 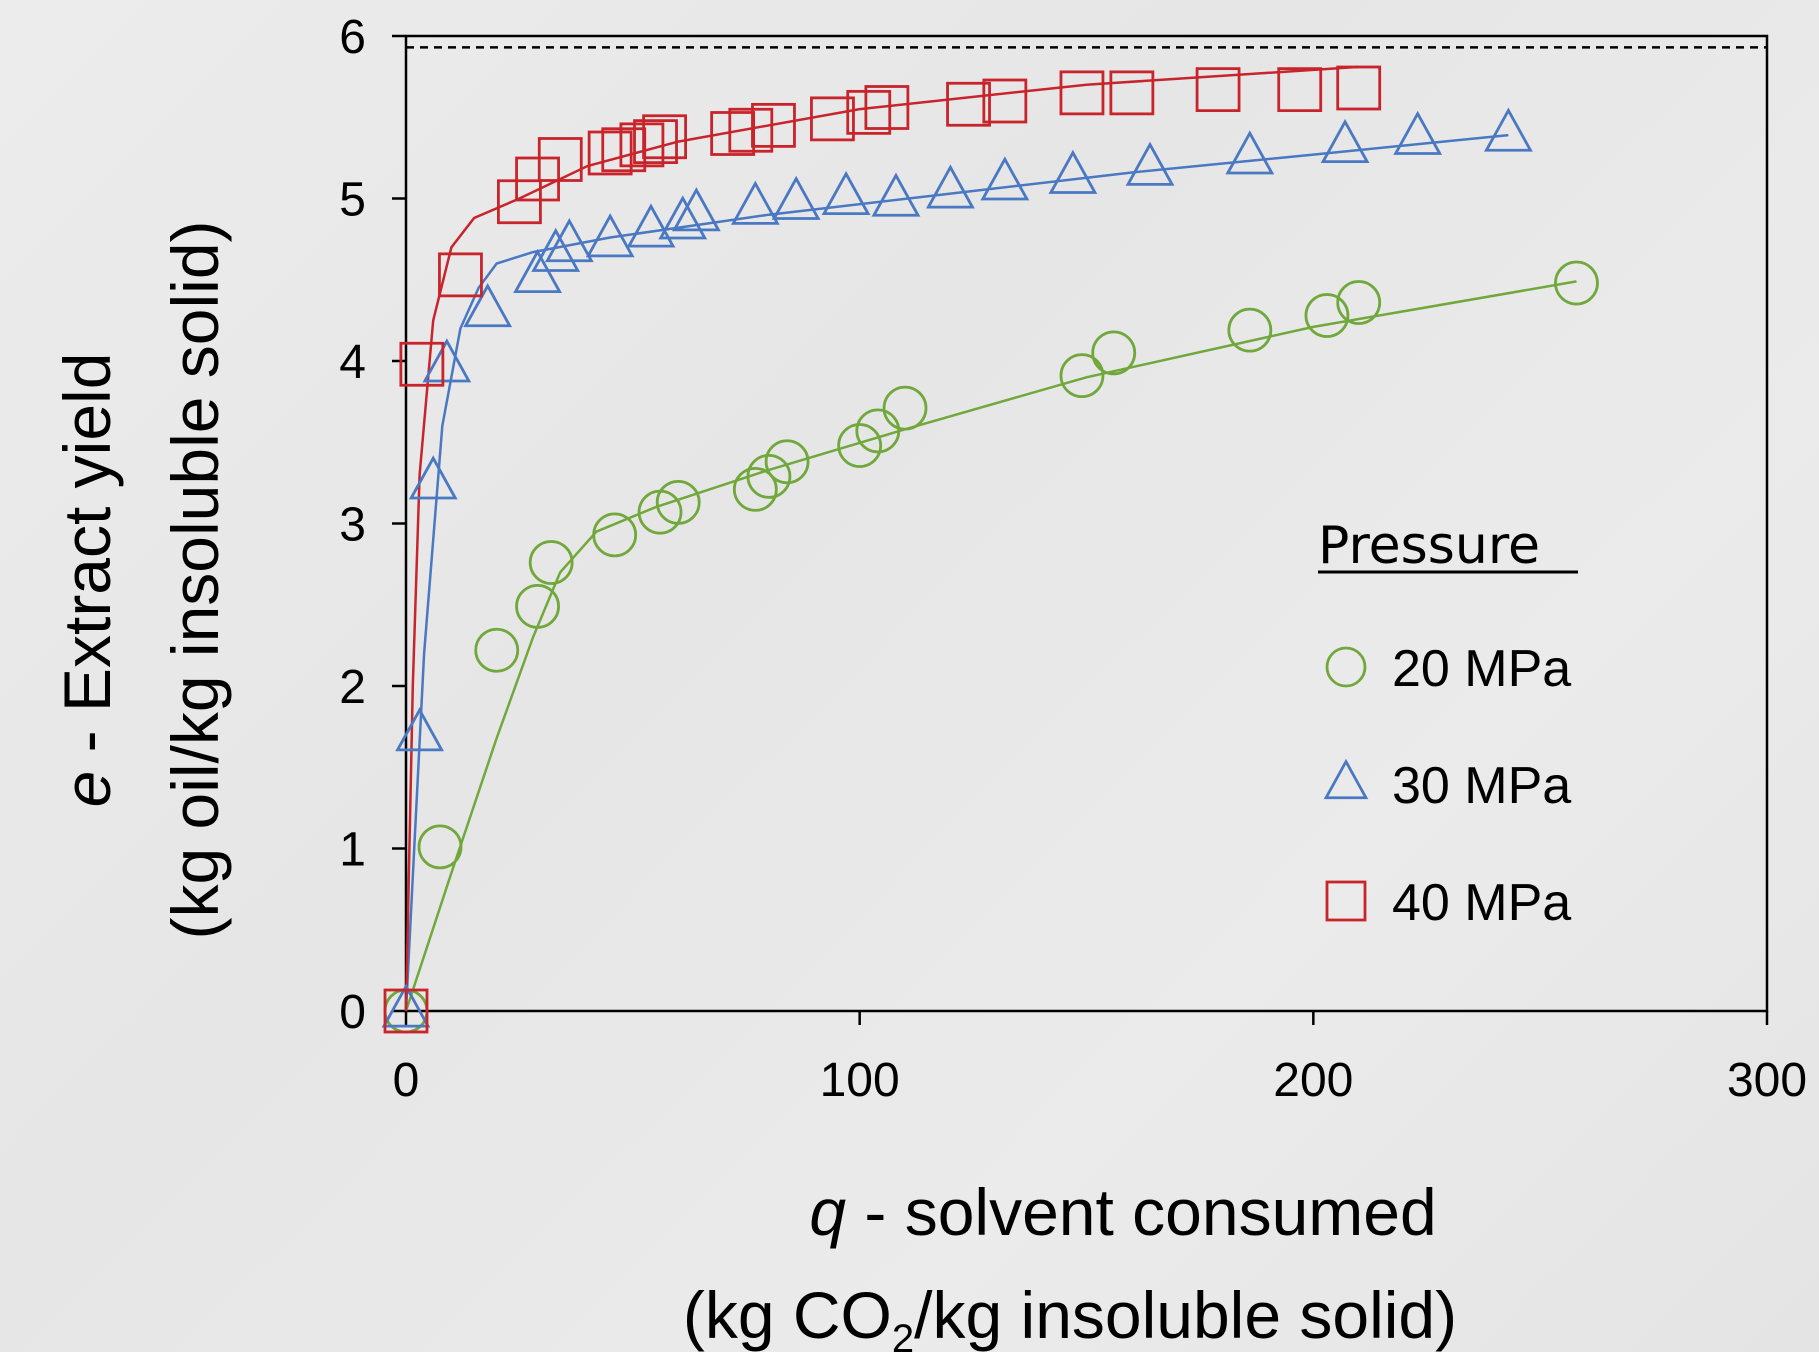 I want to click on legend-marker-40-mpa, so click(x=1346, y=901).